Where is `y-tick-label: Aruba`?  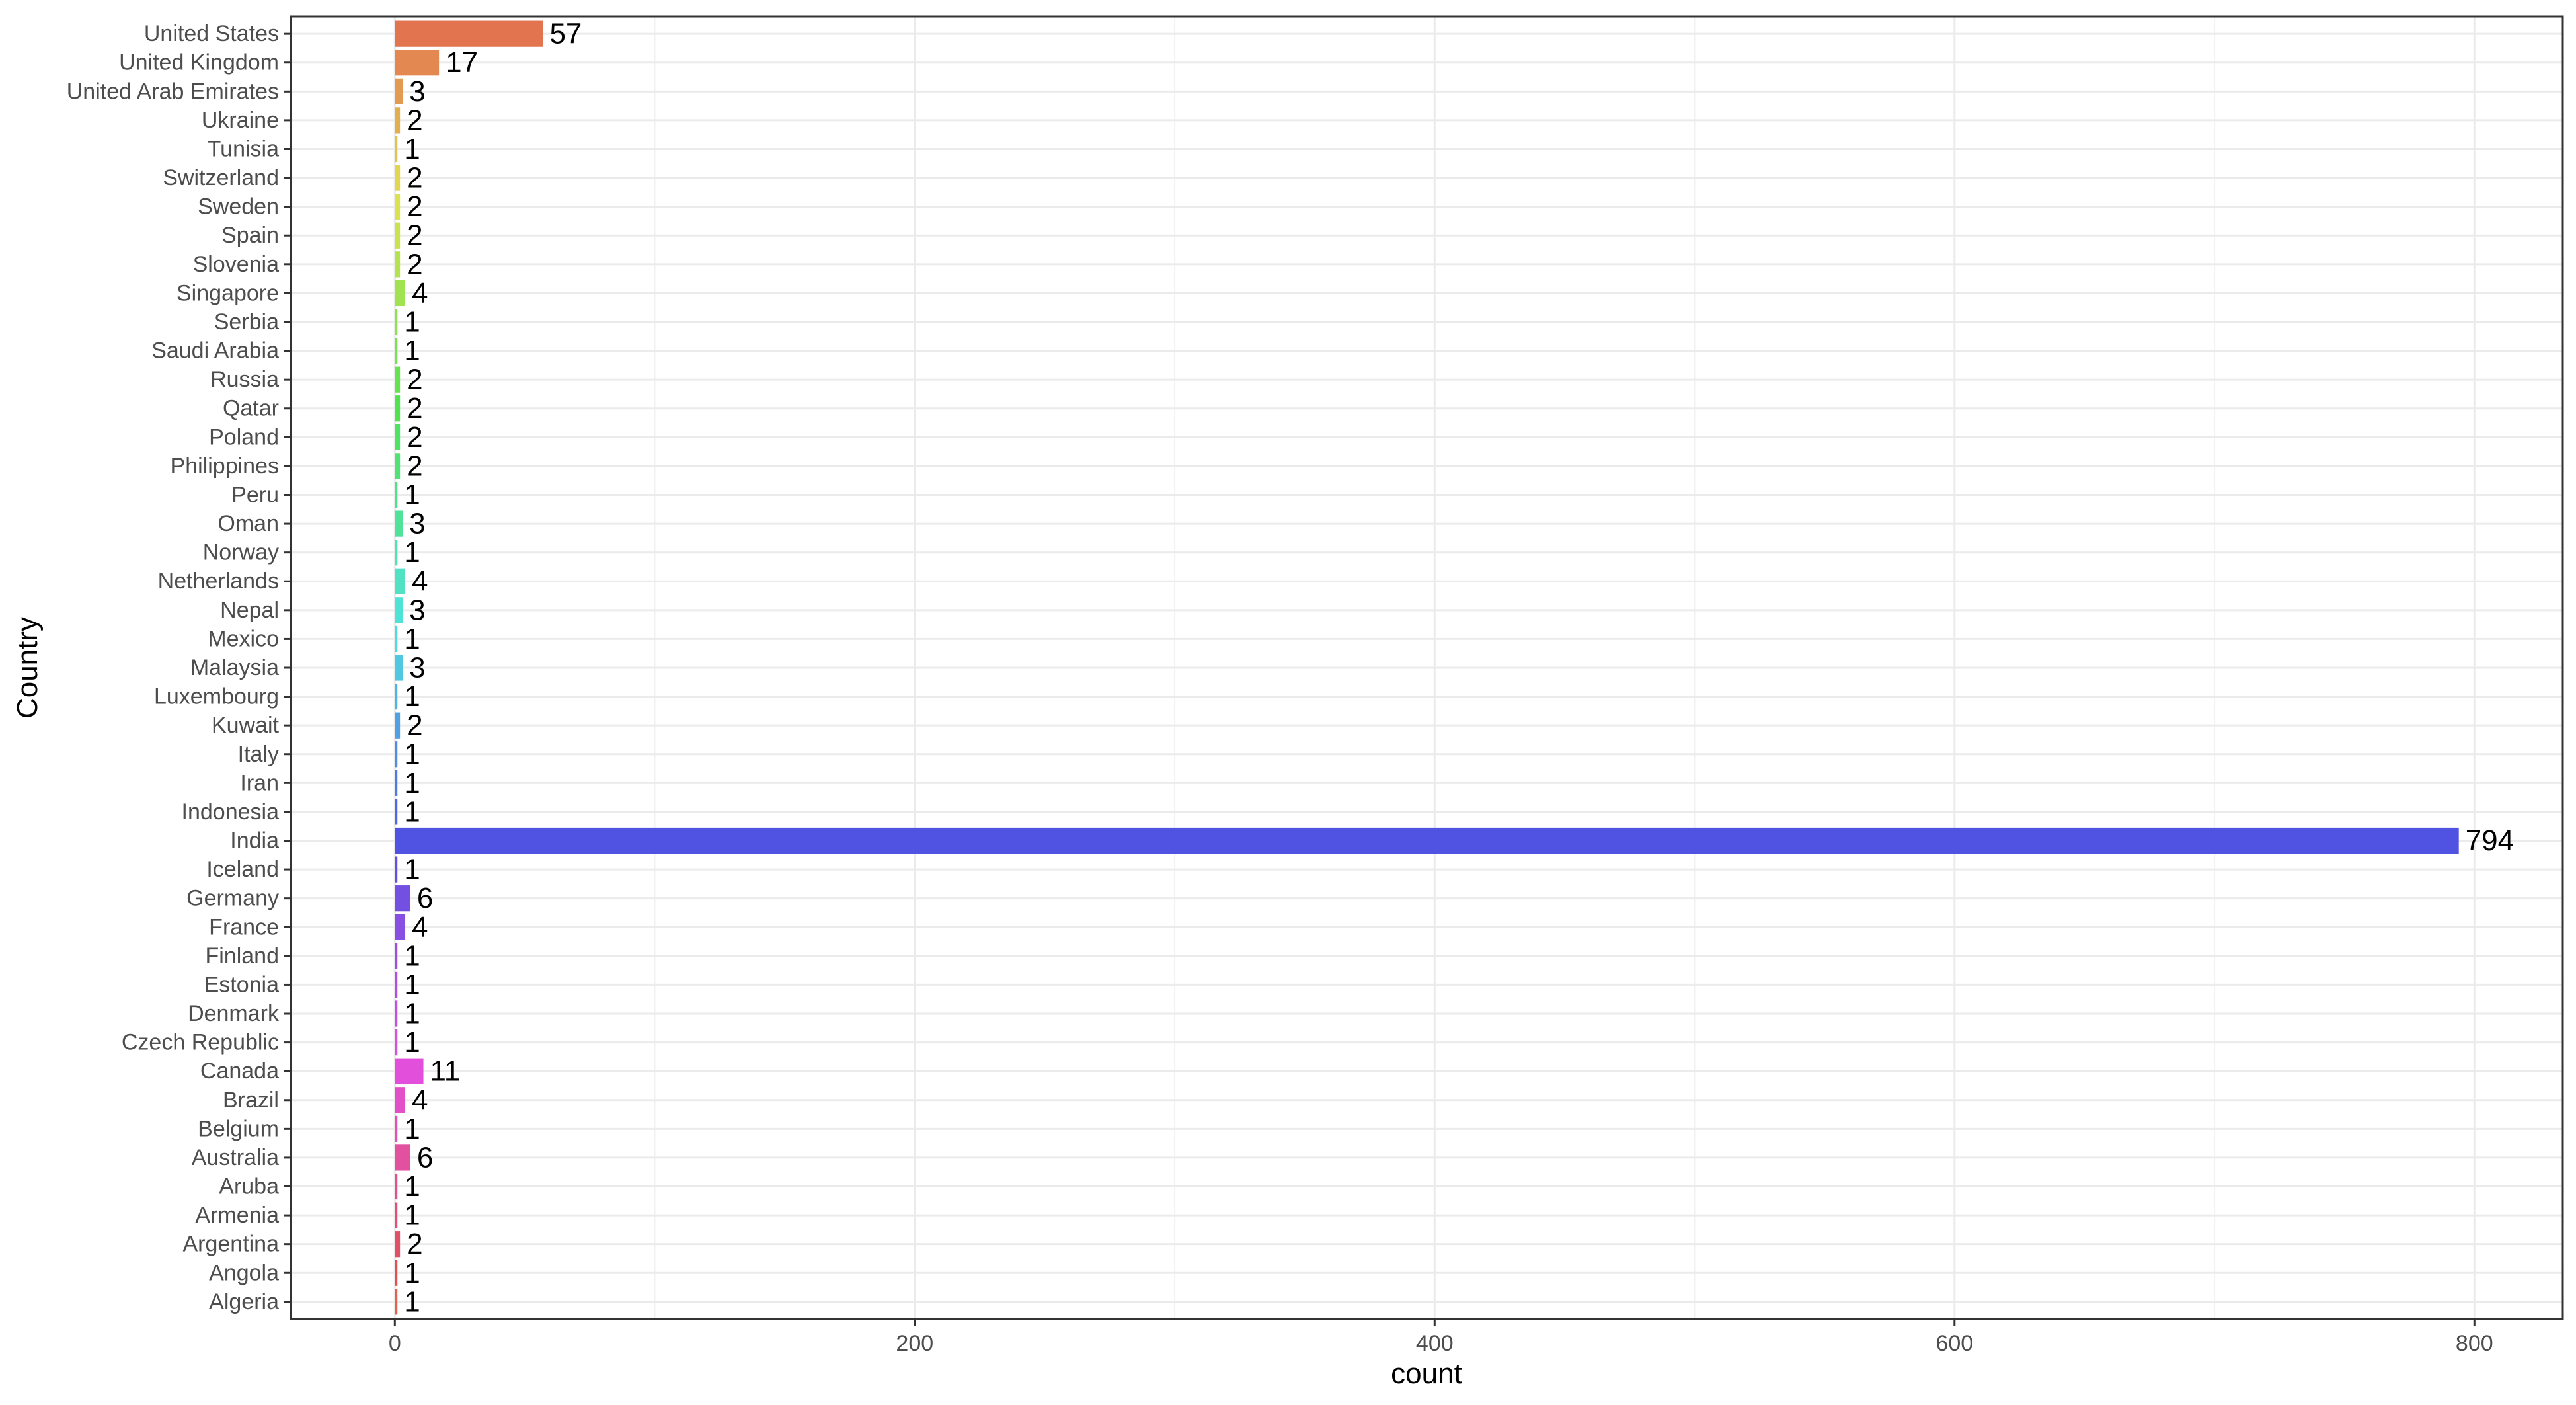 y-tick-label: Aruba is located at coordinates (249, 1186).